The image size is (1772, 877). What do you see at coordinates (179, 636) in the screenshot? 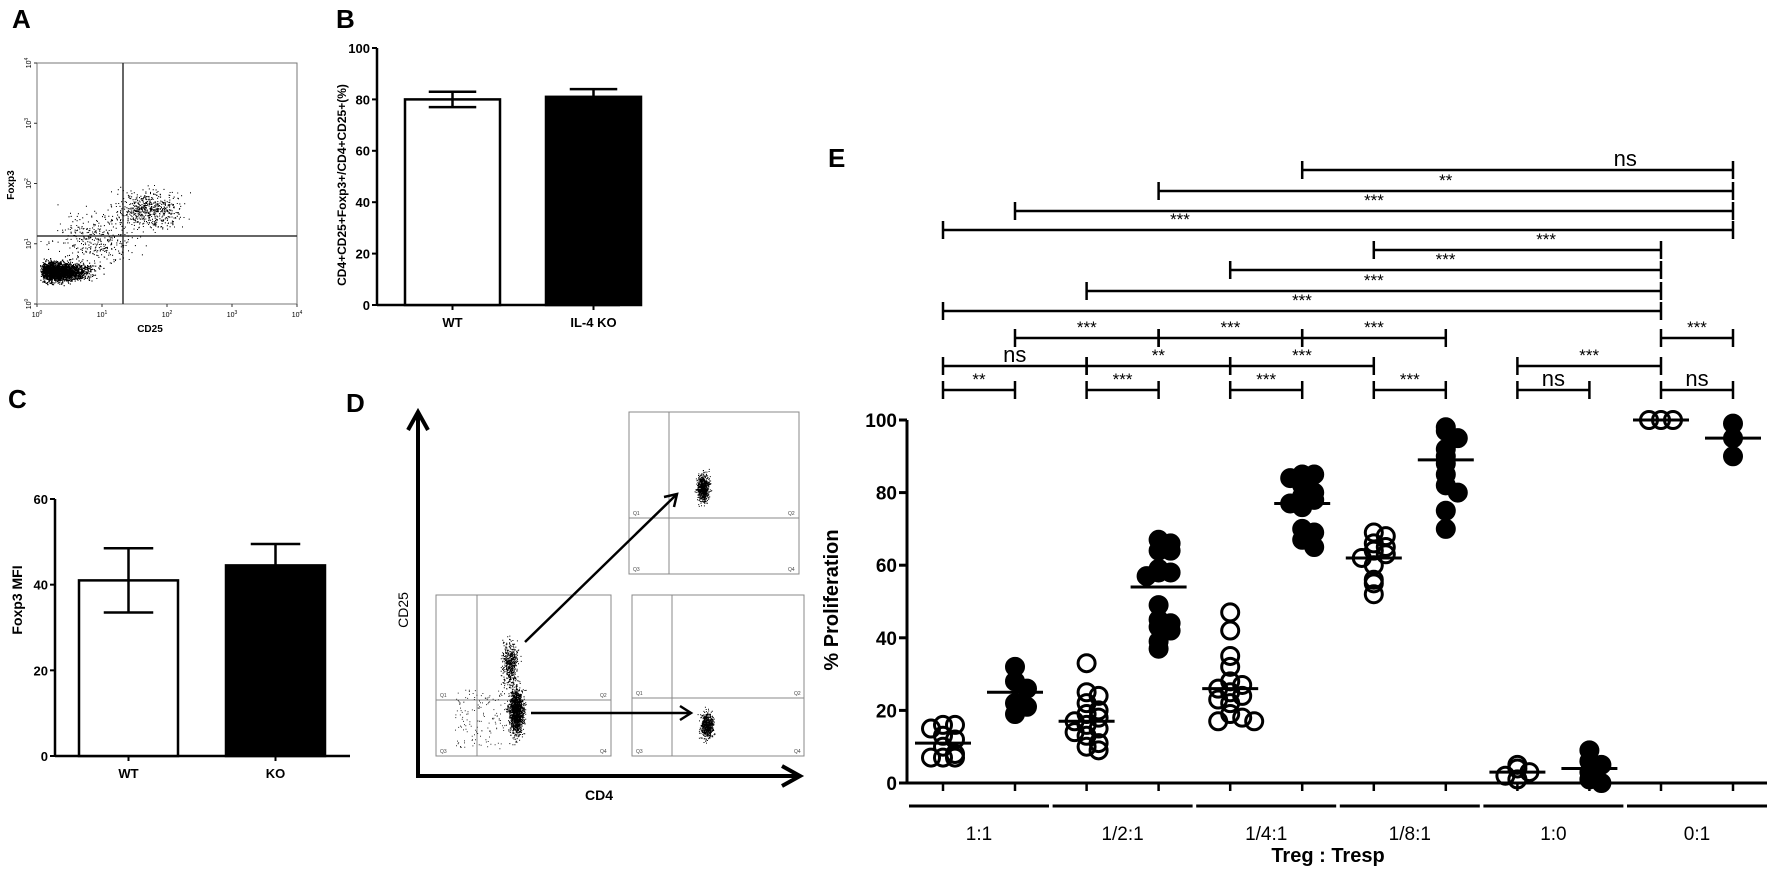
I see `panel-c-bar-chart: Foxp3 MFI 0 20 40 60 WT KO` at bounding box center [179, 636].